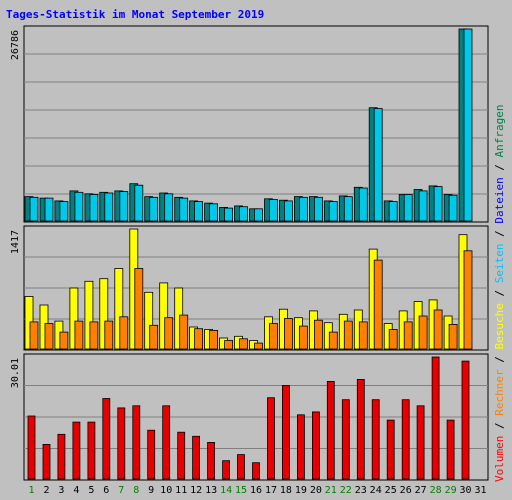 This screenshot has height=500, width=512. Describe the element at coordinates (15, 373) in the screenshot. I see `panel-bot-max-label: 30.01` at that location.